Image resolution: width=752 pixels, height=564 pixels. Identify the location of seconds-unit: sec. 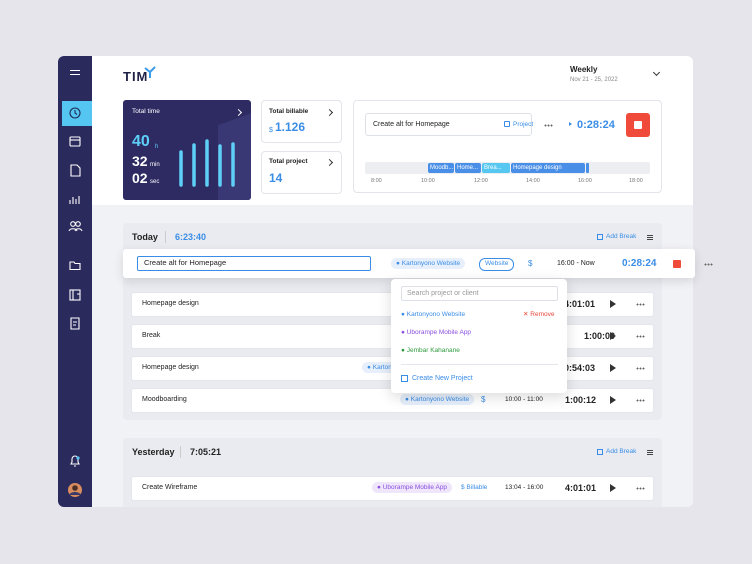
(155, 182).